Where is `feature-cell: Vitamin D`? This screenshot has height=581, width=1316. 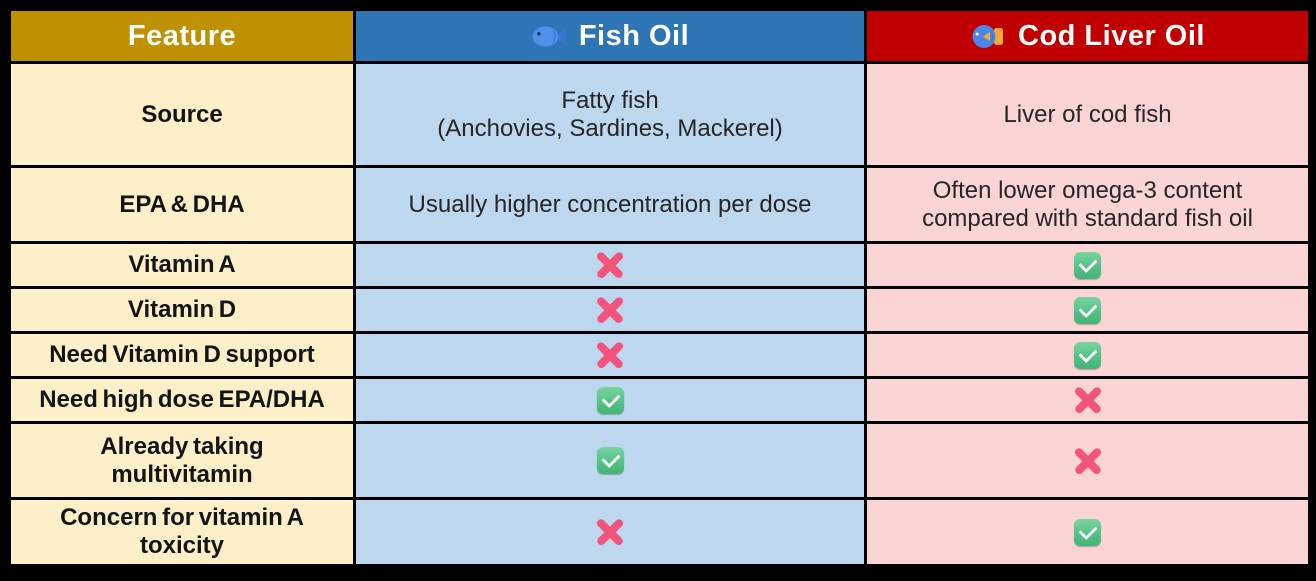 feature-cell: Vitamin D is located at coordinates (182, 310).